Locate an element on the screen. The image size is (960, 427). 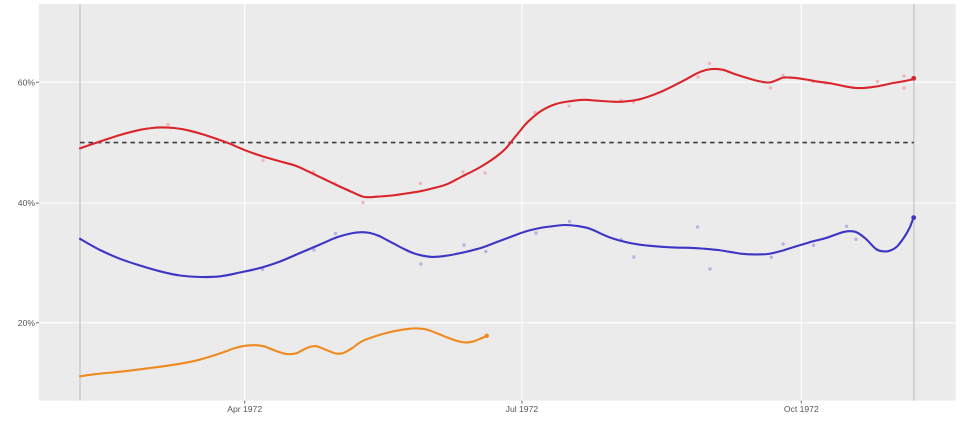
svg-text: Oct 1972 is located at coordinates (801, 409).